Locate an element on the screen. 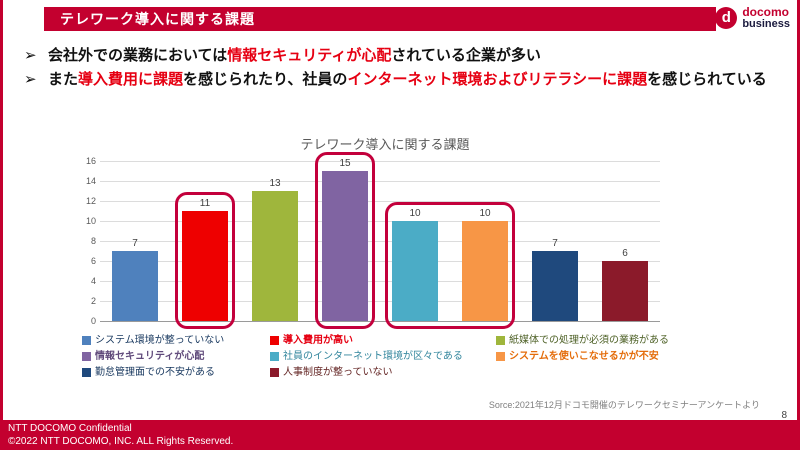  docomo-business-logo: d docomo business is located at coordinates (752, 18).